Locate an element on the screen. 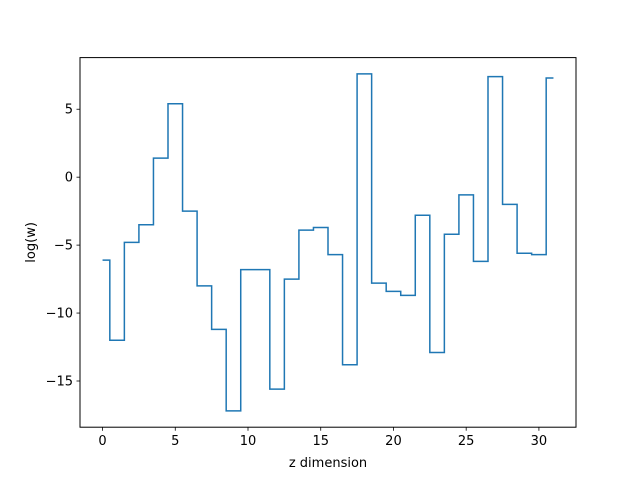 This screenshot has width=640, height=480. x-tick-label: 0 is located at coordinates (102, 441).